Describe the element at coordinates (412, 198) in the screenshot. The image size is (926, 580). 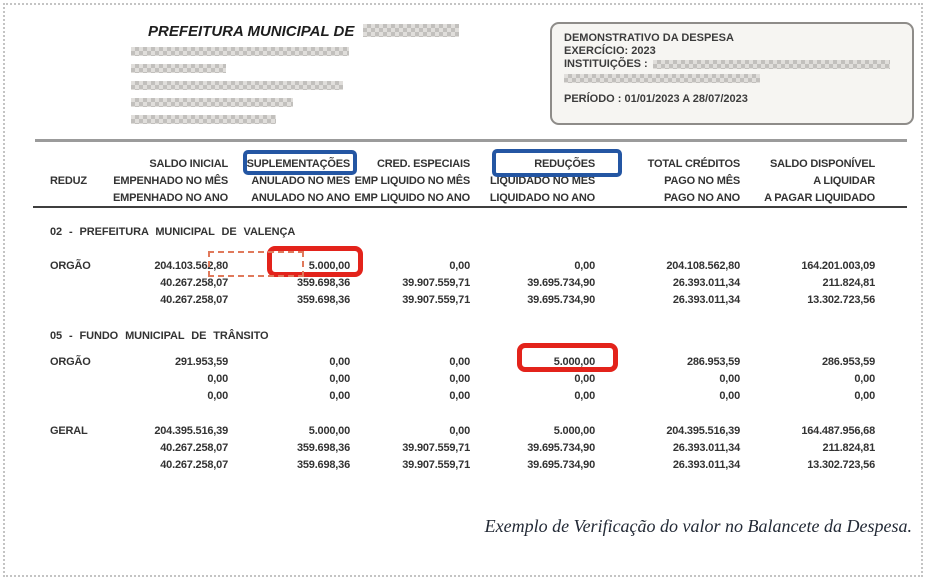
I see `header-cell: EMP LIQUIDO NO ANO` at that location.